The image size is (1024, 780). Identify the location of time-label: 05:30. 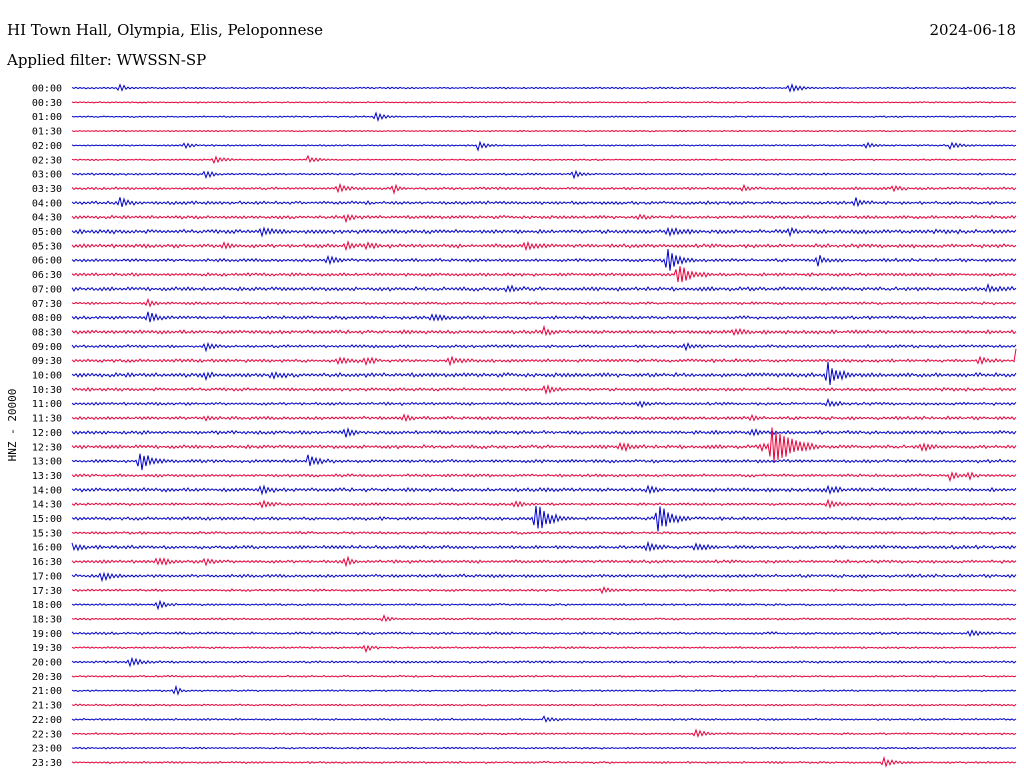
(47, 246).